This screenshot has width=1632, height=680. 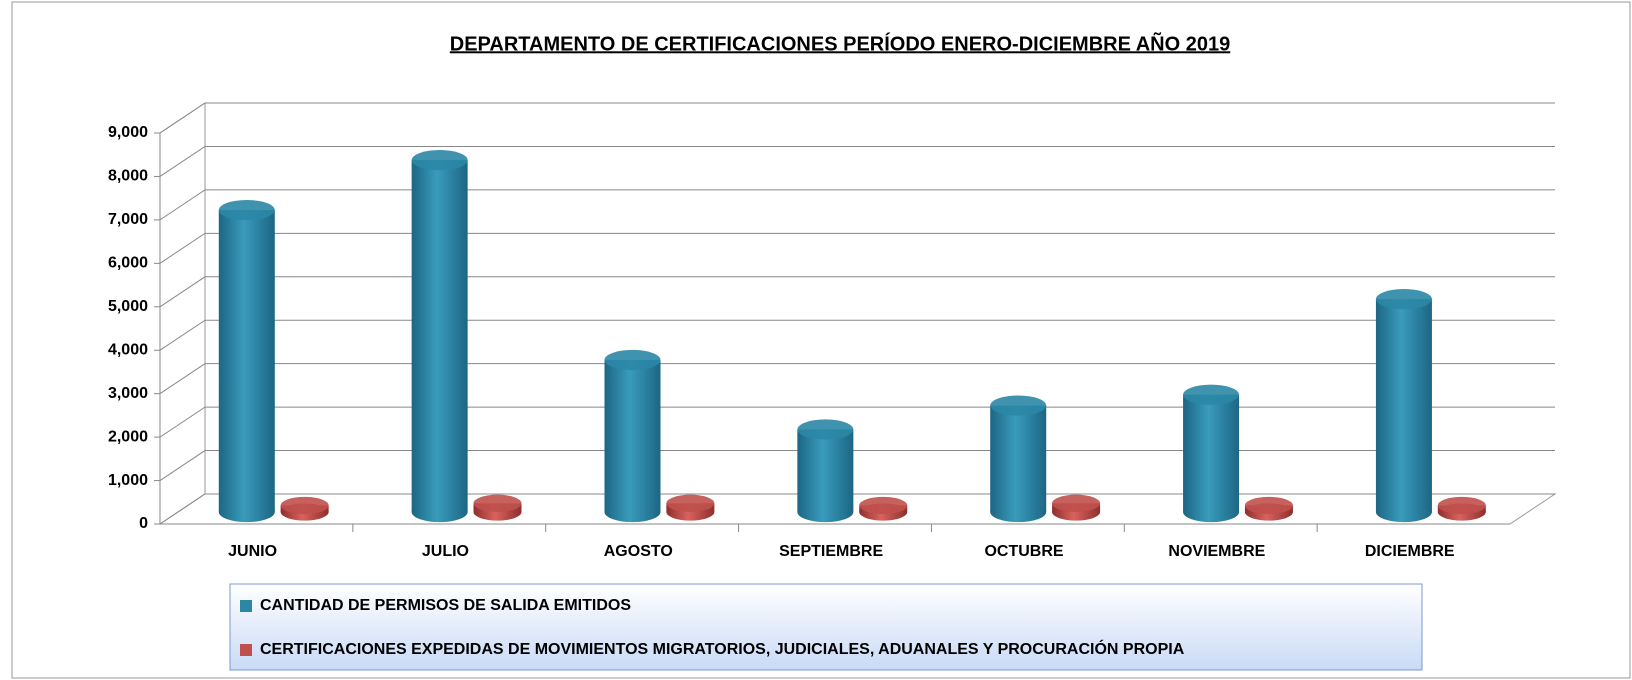 What do you see at coordinates (445, 605) in the screenshot?
I see `legend-label: CANTIDAD DE PERMISOS DE SALIDA EMITIDOS` at bounding box center [445, 605].